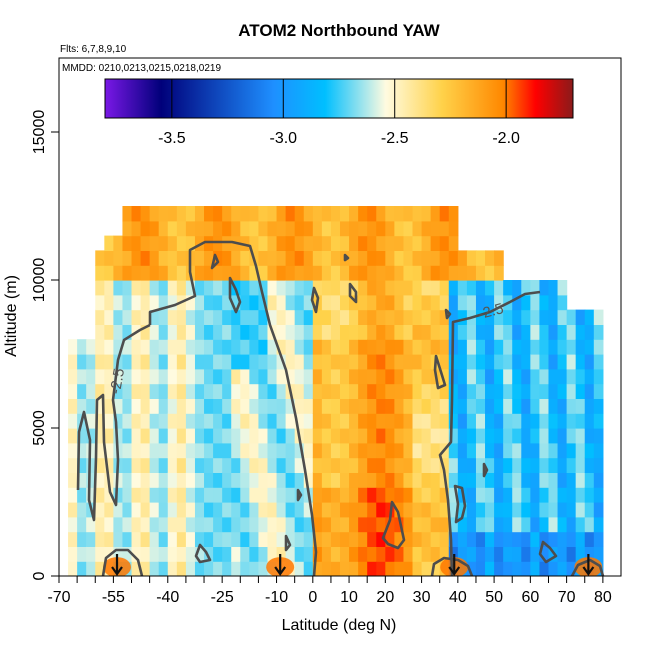  What do you see at coordinates (329, 590) in the screenshot?
I see `x-axis: -70 -55 -40 -25 -10 0 10 20 30 40 50 60 70 80` at bounding box center [329, 590].